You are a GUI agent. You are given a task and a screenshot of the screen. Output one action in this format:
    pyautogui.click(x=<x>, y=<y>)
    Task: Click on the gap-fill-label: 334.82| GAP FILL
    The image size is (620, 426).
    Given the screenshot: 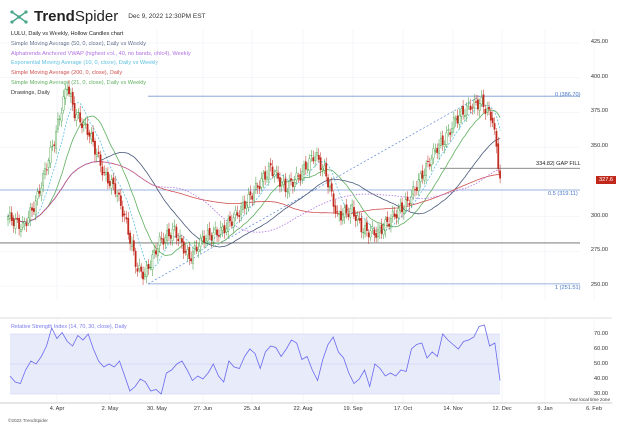 What is the action you would take?
    pyautogui.click(x=558, y=164)
    